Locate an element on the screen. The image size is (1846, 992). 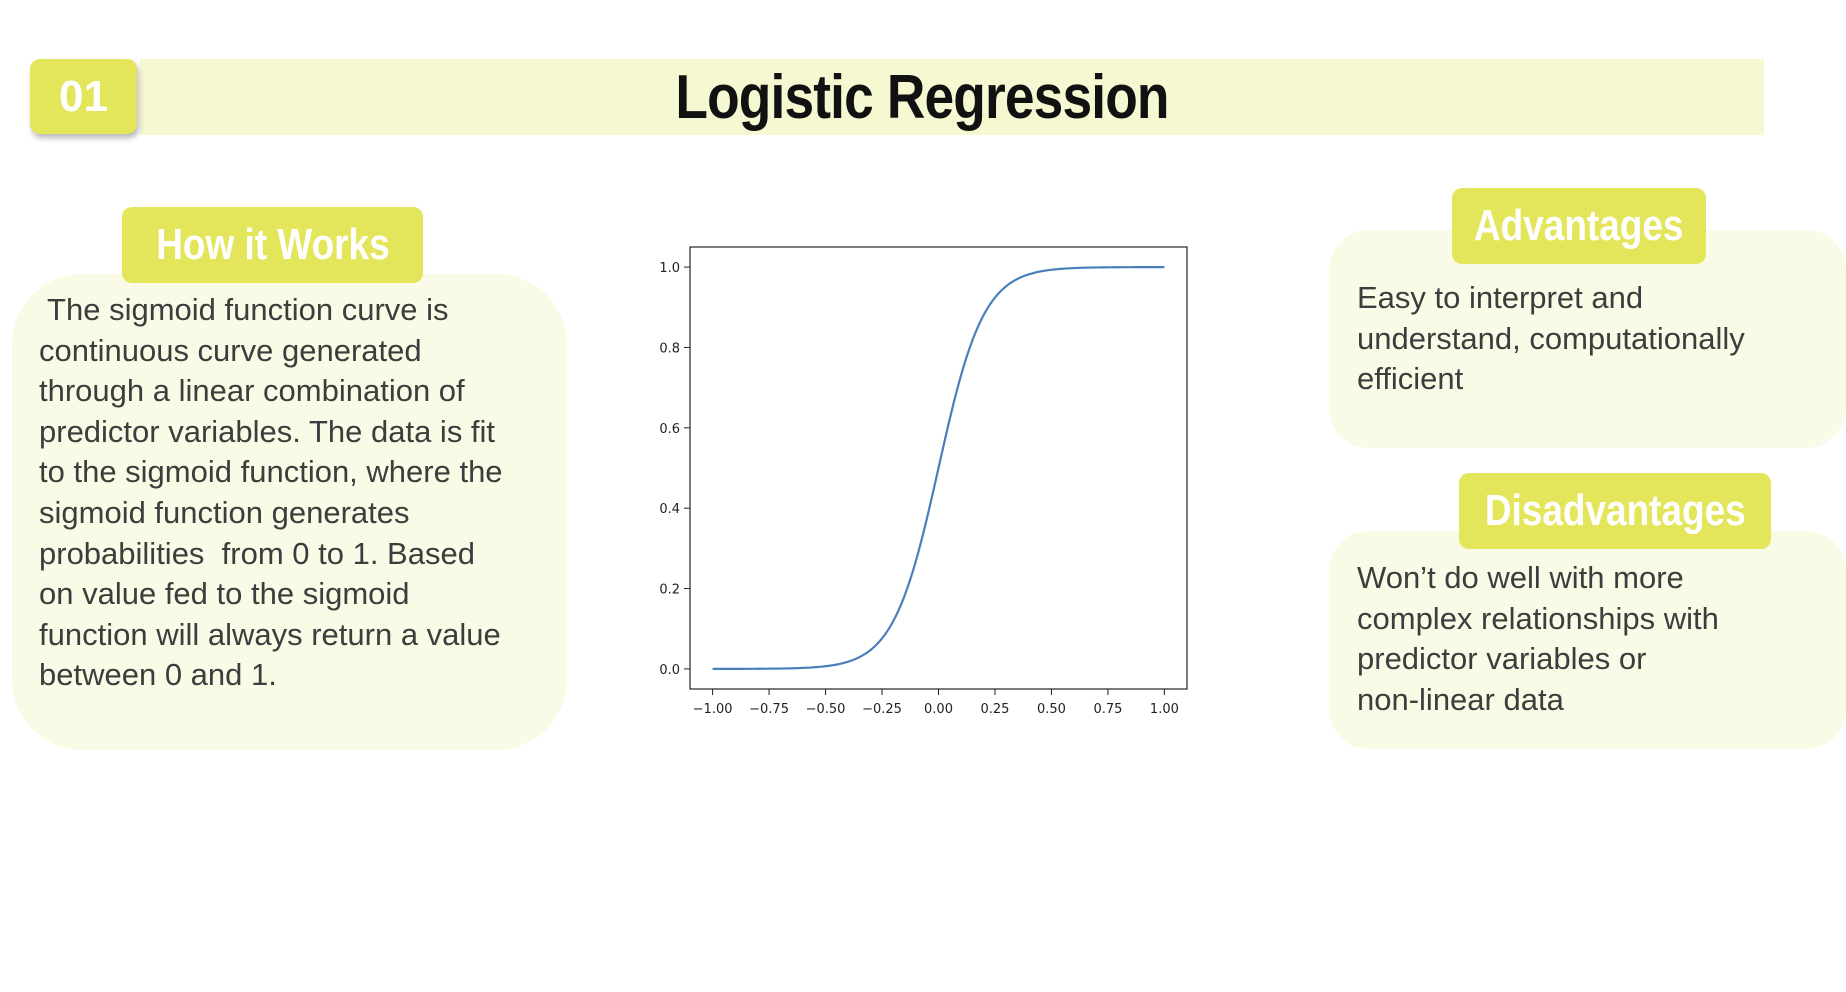
how-it_works-line: predictor variables. The data is fit is located at coordinates (267, 431).